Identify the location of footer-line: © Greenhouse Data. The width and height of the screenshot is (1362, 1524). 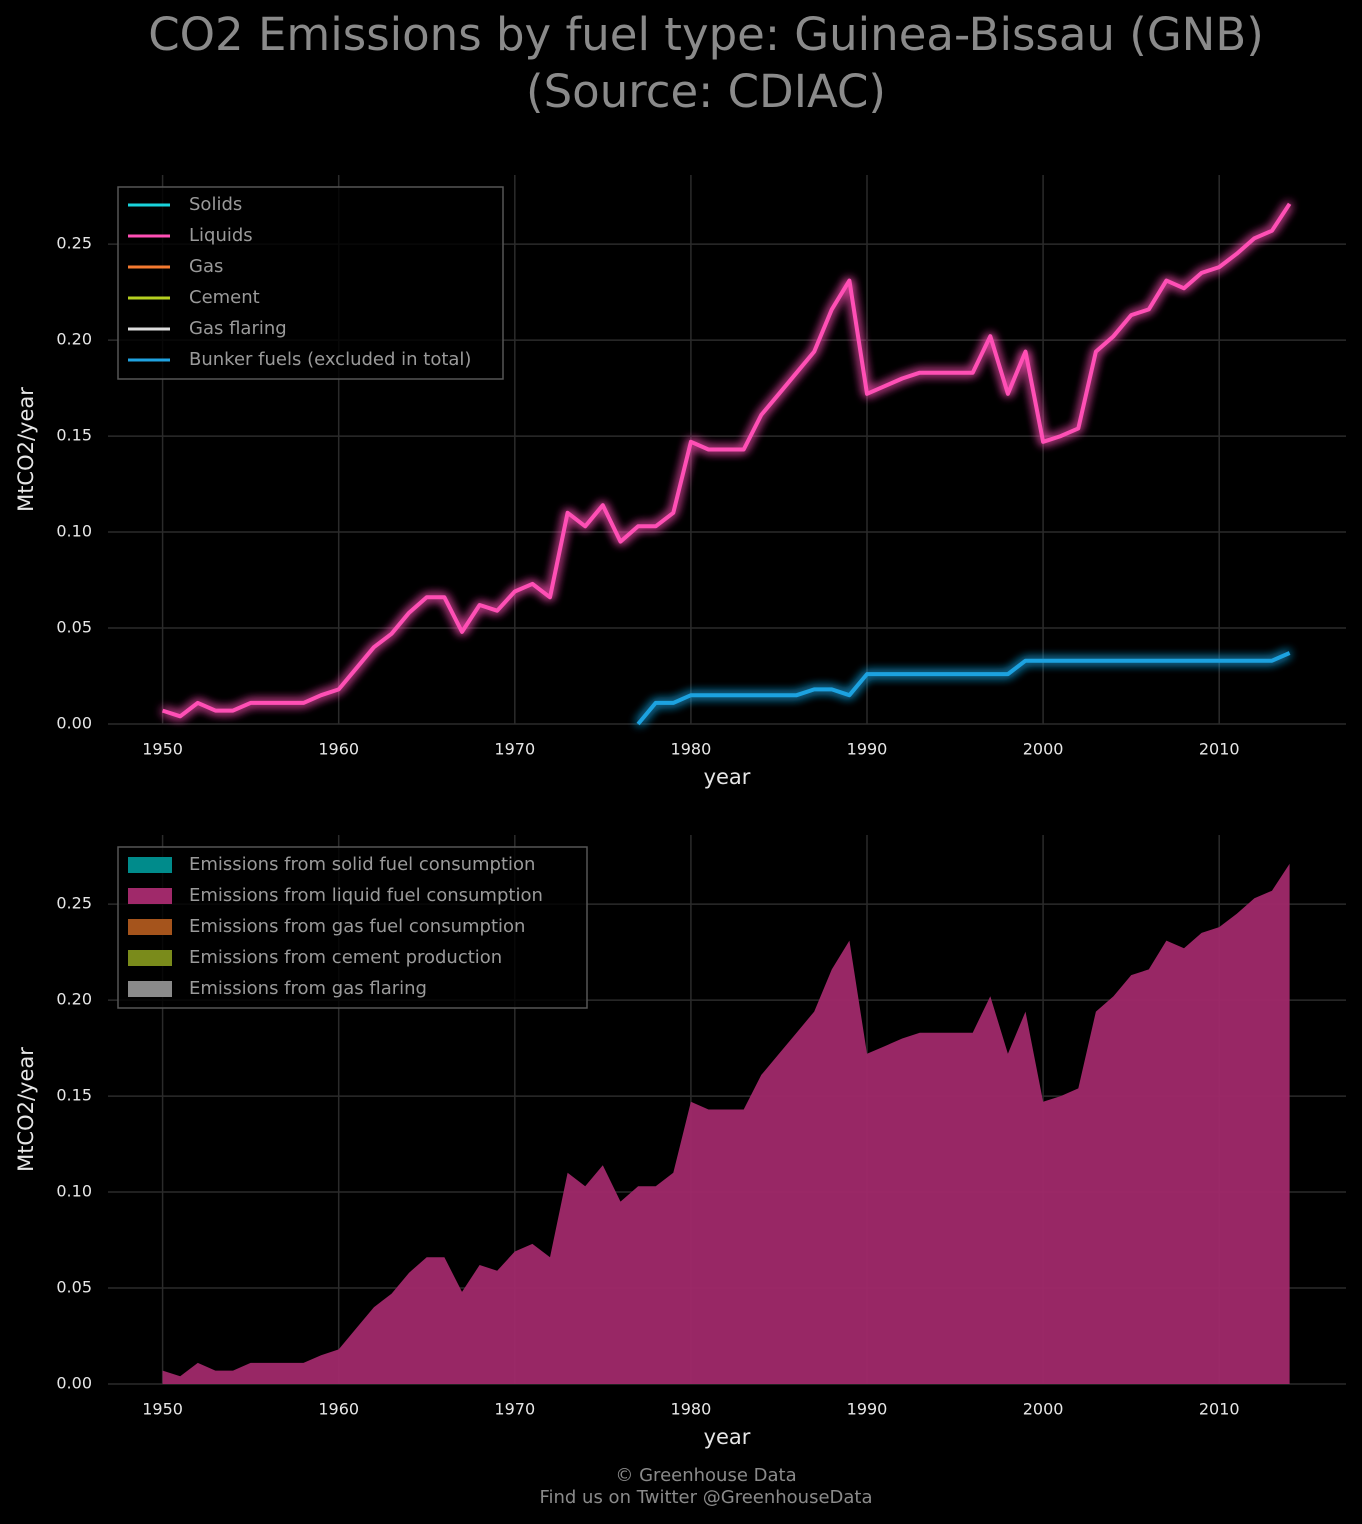
(705, 1475).